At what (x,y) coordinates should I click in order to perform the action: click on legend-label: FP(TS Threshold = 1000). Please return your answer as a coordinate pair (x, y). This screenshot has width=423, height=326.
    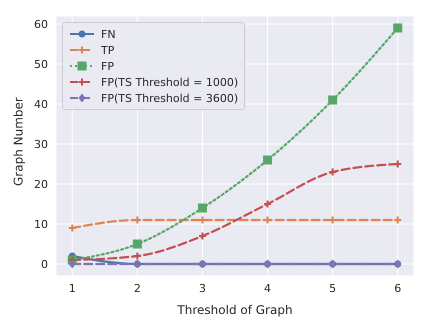
    Looking at the image, I should click on (169, 82).